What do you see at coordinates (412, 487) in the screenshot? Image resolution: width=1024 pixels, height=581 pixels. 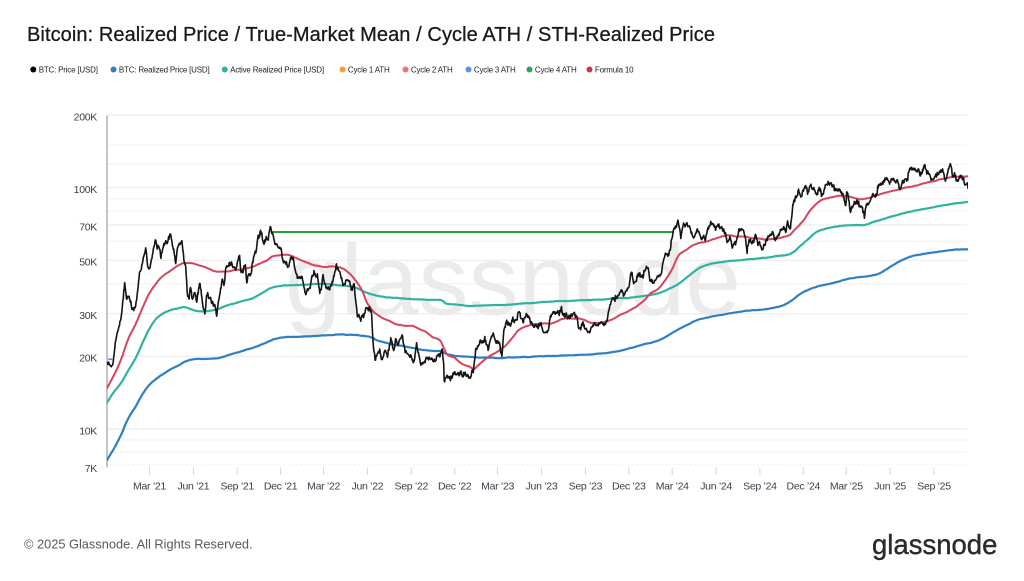 I see `svg-text: Sep ’22` at bounding box center [412, 487].